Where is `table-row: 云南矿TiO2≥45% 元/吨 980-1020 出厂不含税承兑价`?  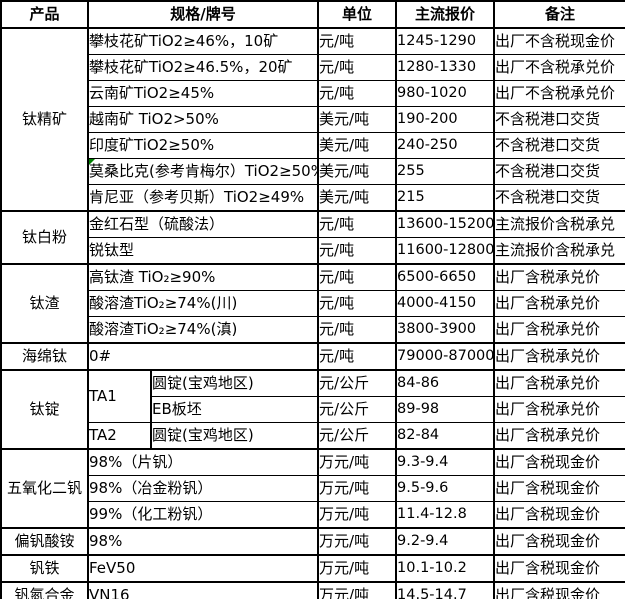 table-row: 云南矿TiO2≥45% 元/吨 980-1020 出厂不含税承兑价 is located at coordinates (313, 93).